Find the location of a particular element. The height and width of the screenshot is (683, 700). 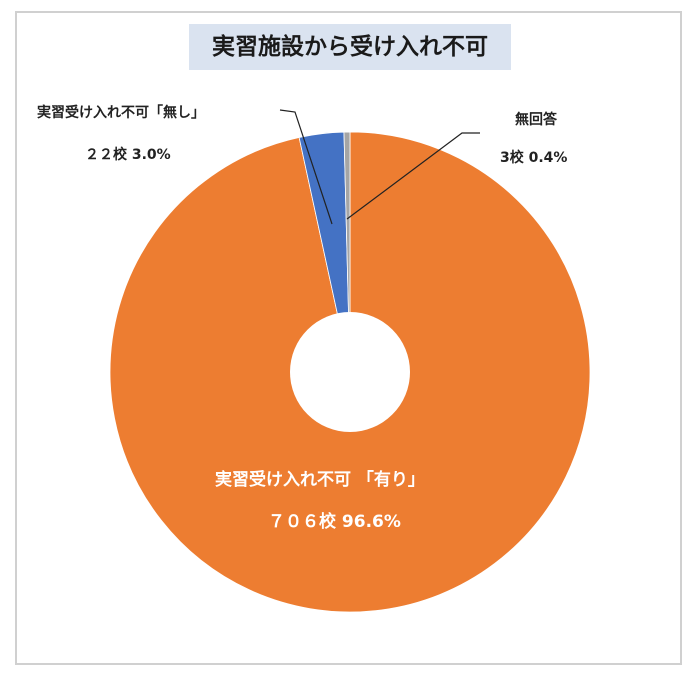

label-ari-value: ７０６校 96.6% is located at coordinates (334, 522).